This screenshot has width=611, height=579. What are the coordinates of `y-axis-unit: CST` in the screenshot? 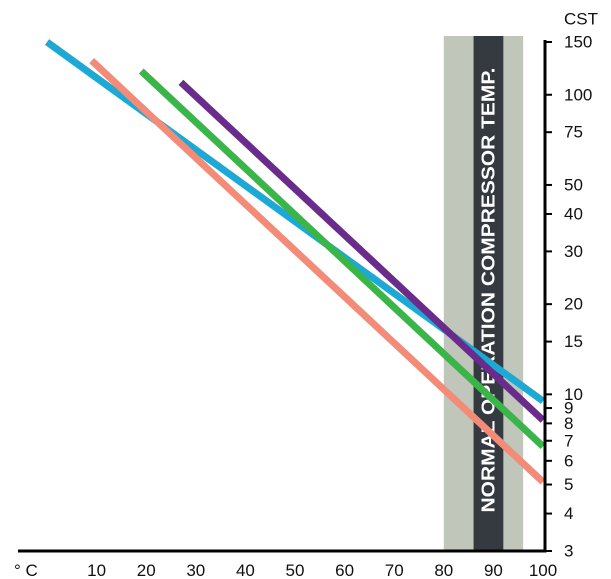 It's located at (581, 19).